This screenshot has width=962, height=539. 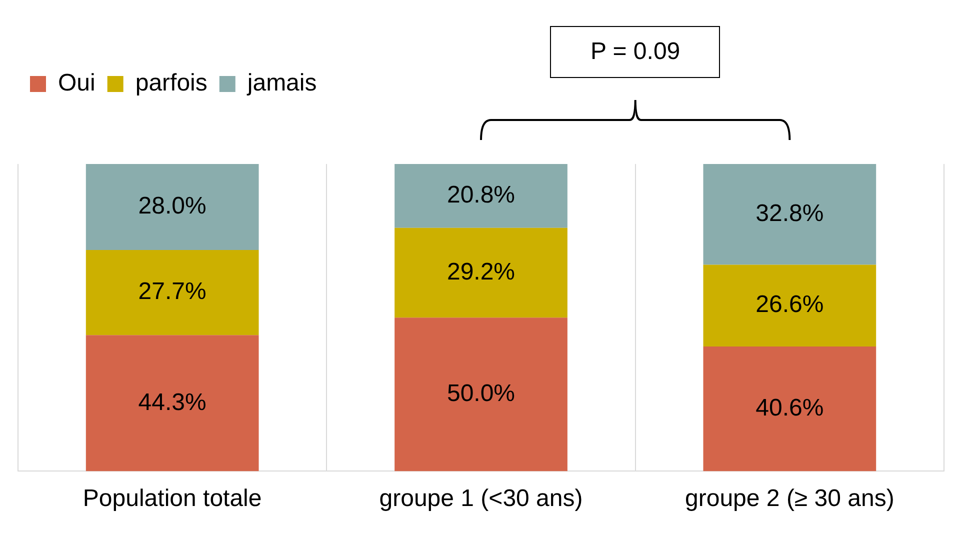 I want to click on data-label: 50.0%, so click(x=481, y=394).